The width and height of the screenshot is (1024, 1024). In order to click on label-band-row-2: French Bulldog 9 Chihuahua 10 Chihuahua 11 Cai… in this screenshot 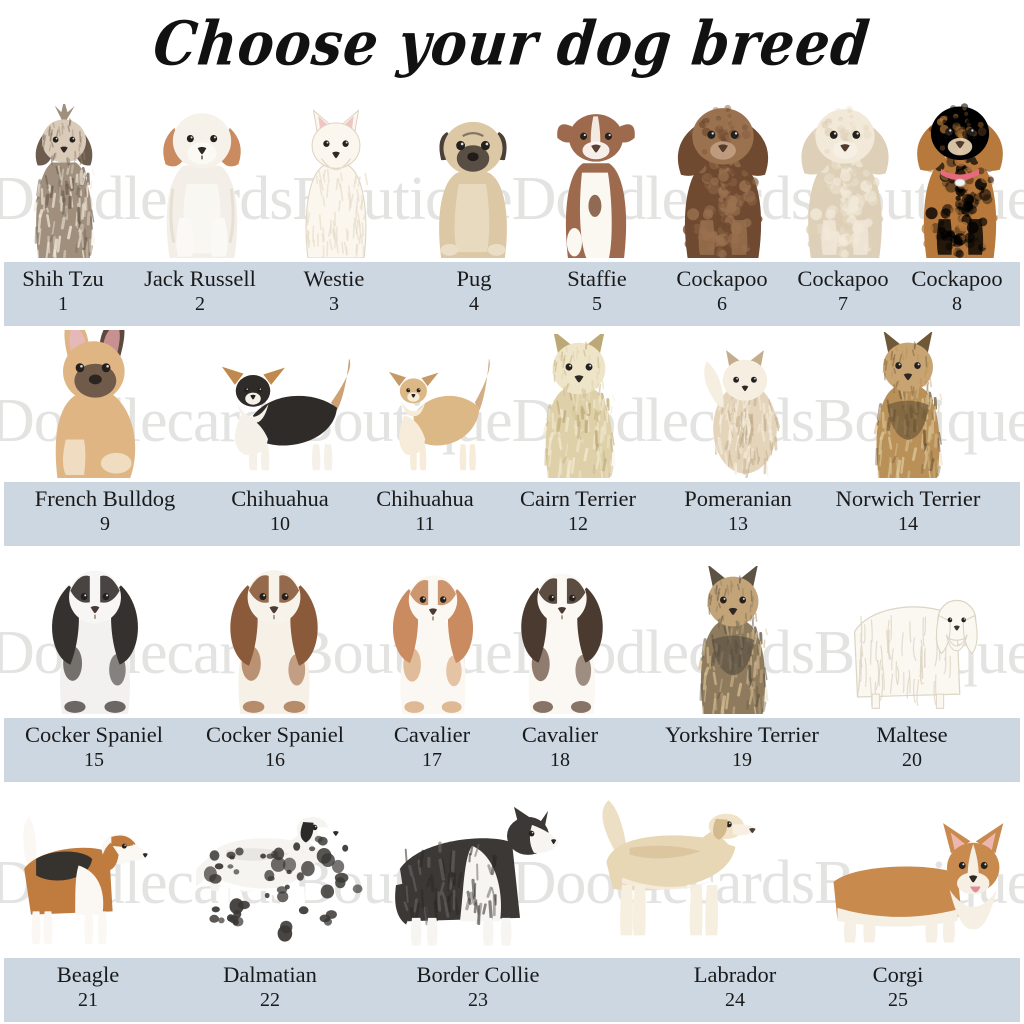, I will do `click(512, 514)`.